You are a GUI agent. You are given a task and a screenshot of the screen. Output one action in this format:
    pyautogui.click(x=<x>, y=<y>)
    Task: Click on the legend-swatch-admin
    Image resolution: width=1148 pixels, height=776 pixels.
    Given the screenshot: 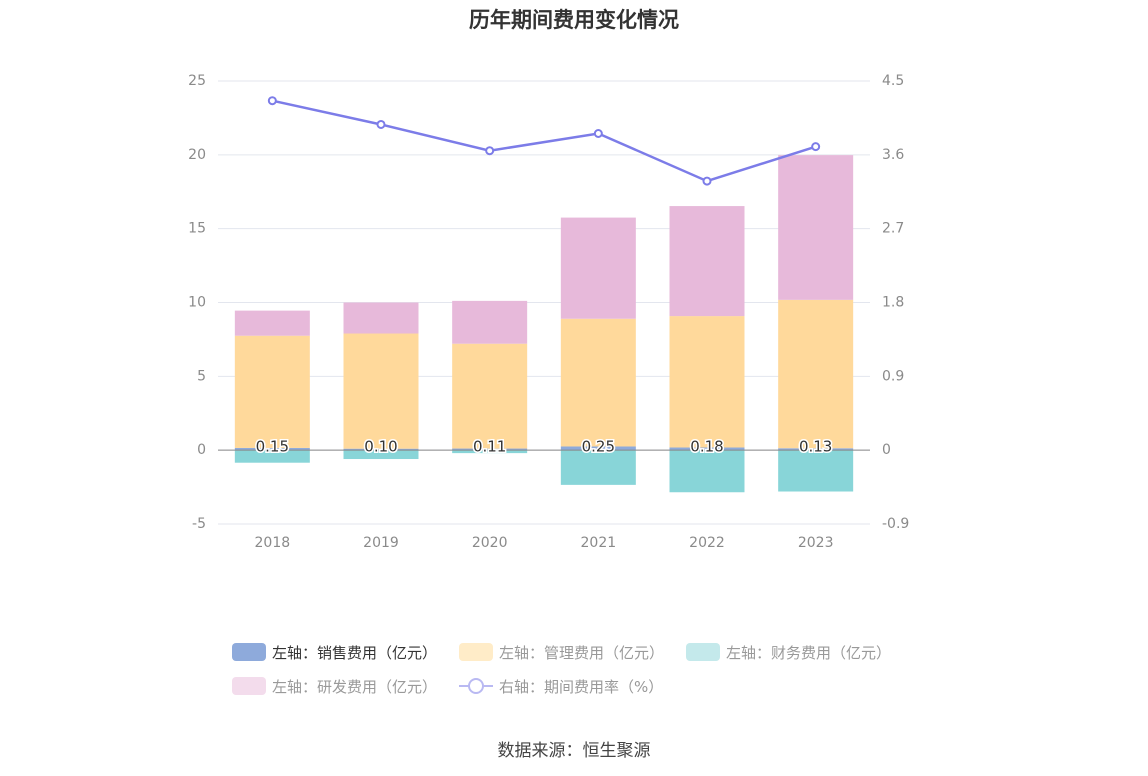 What is the action you would take?
    pyautogui.click(x=476, y=652)
    